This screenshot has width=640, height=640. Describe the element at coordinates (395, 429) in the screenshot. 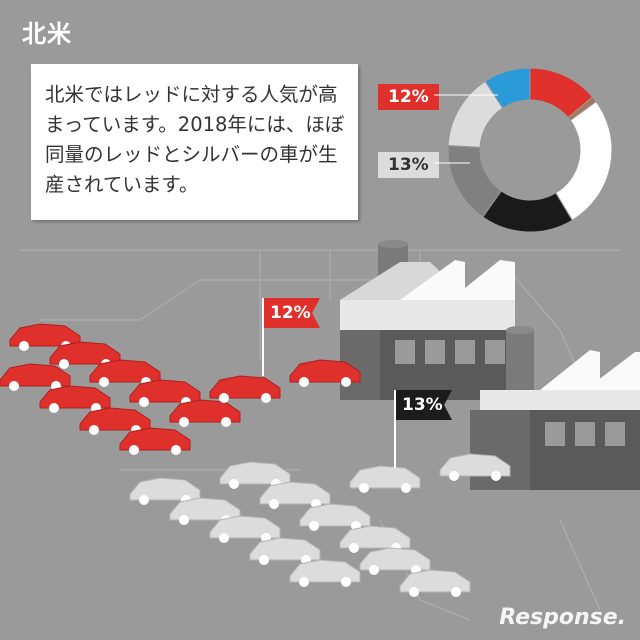

I see `flag-pole-dark` at that location.